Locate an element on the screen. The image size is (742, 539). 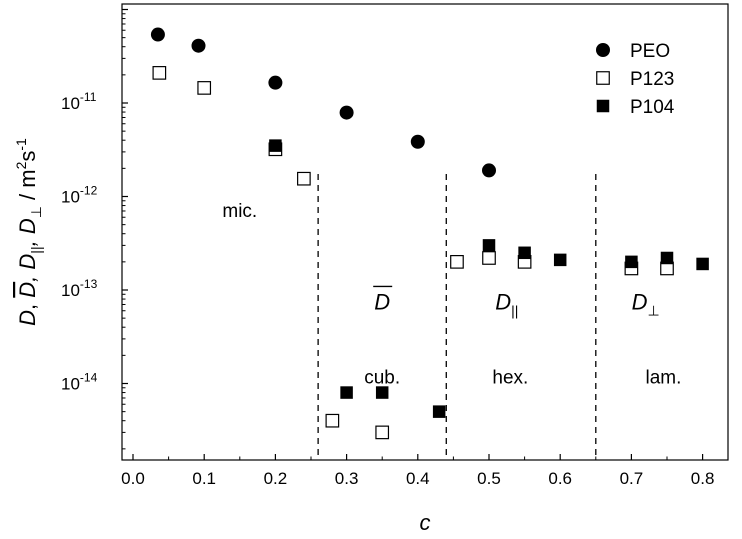
x-tick-label: 0.3 is located at coordinates (347, 478).